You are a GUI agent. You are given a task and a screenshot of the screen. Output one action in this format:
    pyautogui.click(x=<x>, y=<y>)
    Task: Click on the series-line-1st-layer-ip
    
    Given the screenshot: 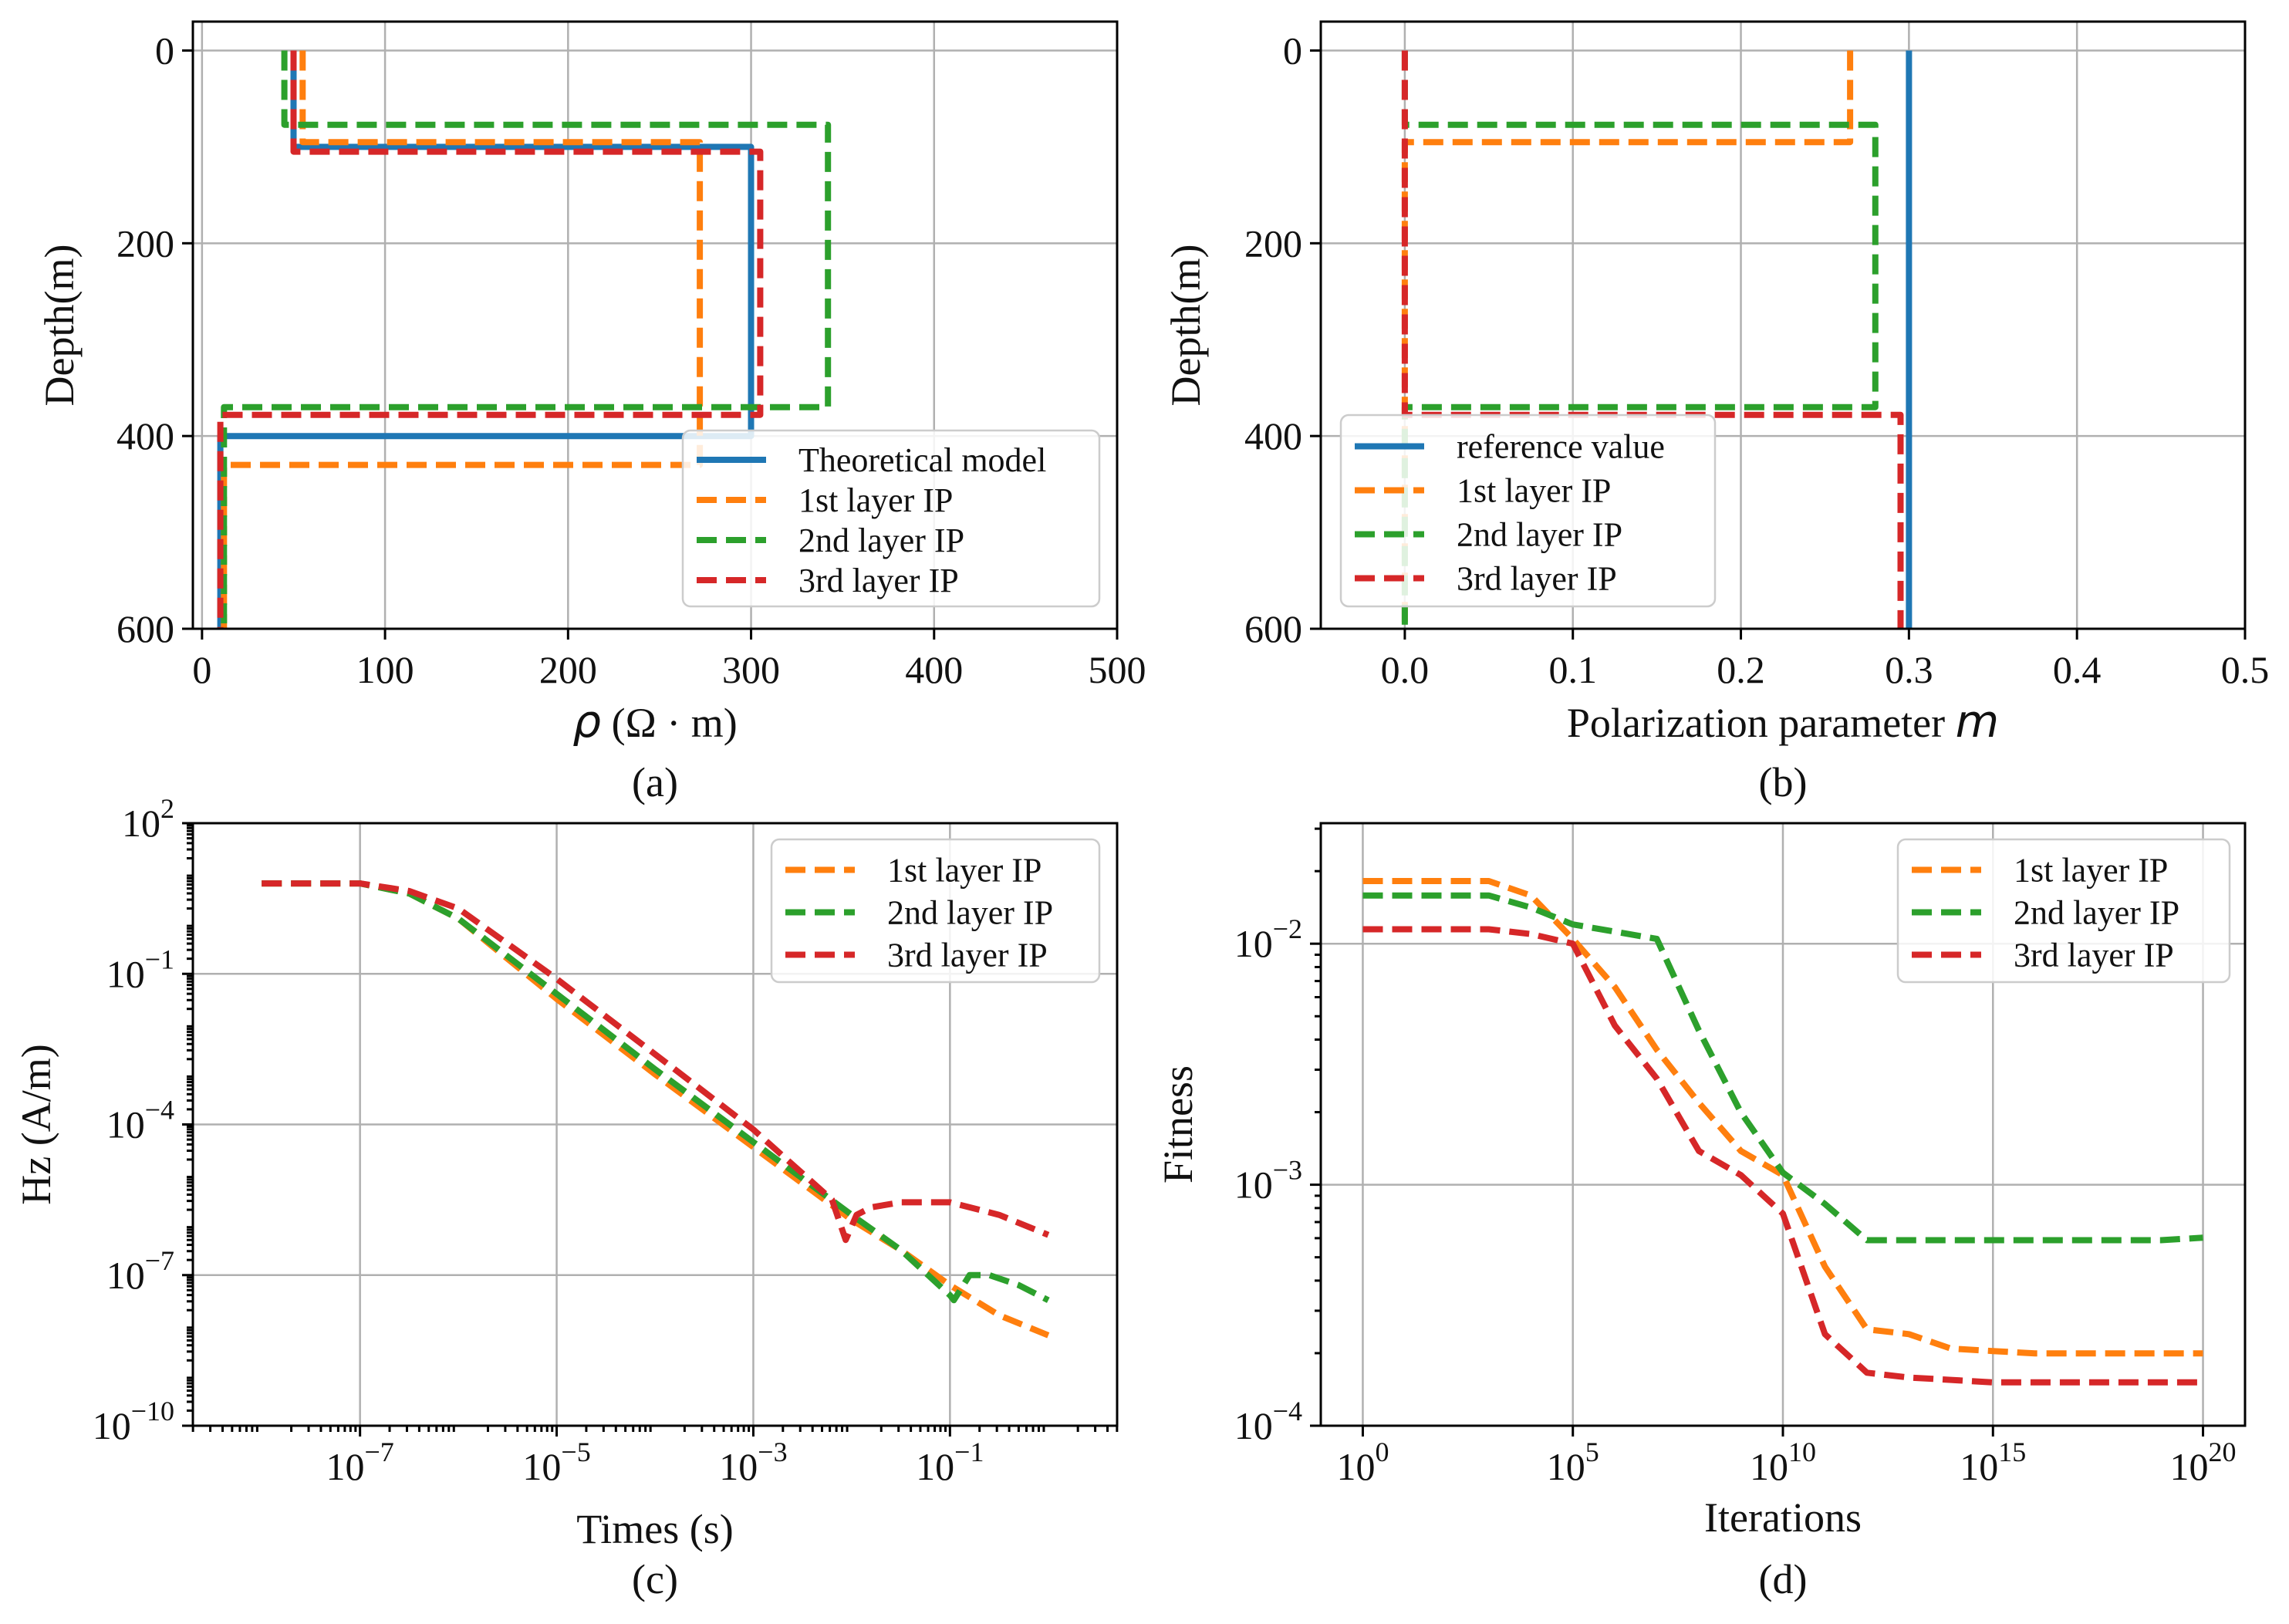 What is the action you would take?
    pyautogui.click(x=1782, y=1117)
    